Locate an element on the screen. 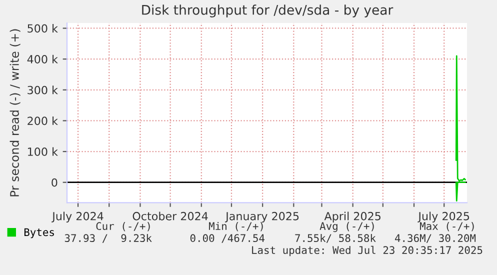 The width and height of the screenshot is (497, 275). x-tick-label: July 2025 is located at coordinates (444, 217).